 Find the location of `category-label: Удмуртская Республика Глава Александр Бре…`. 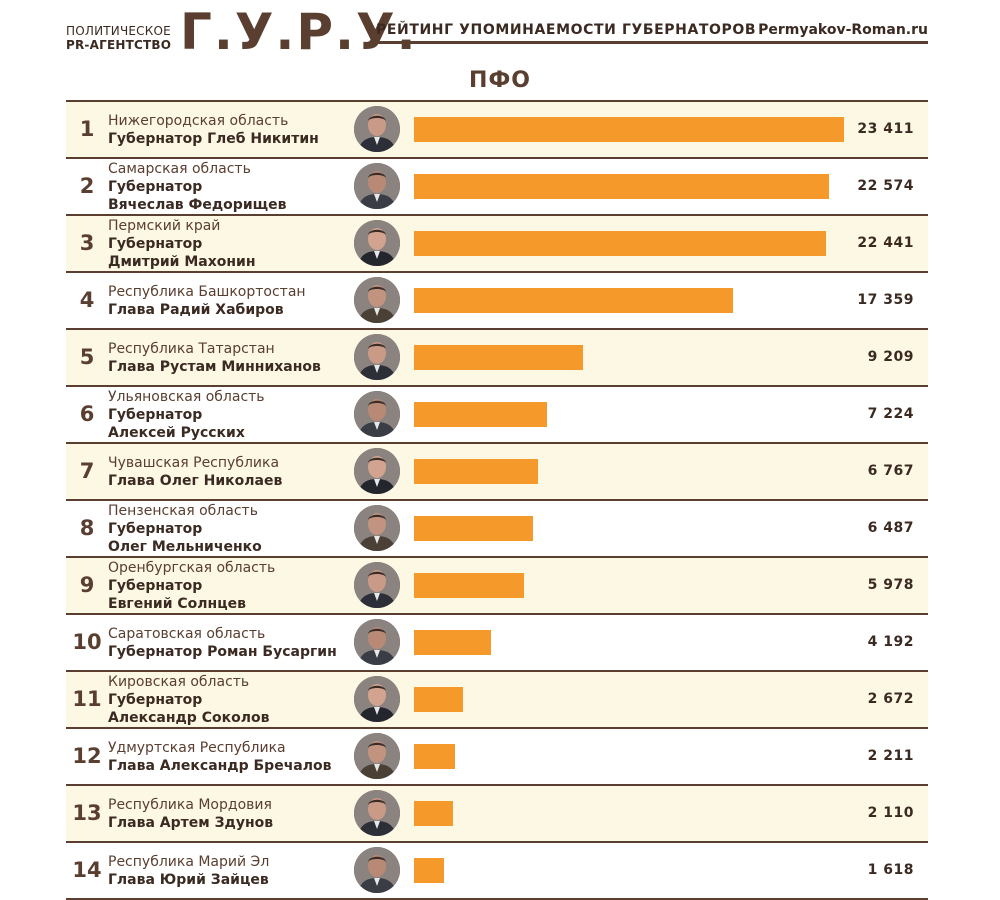

category-label: Удмуртская Республика Глава Александр Бре… is located at coordinates (231, 756).